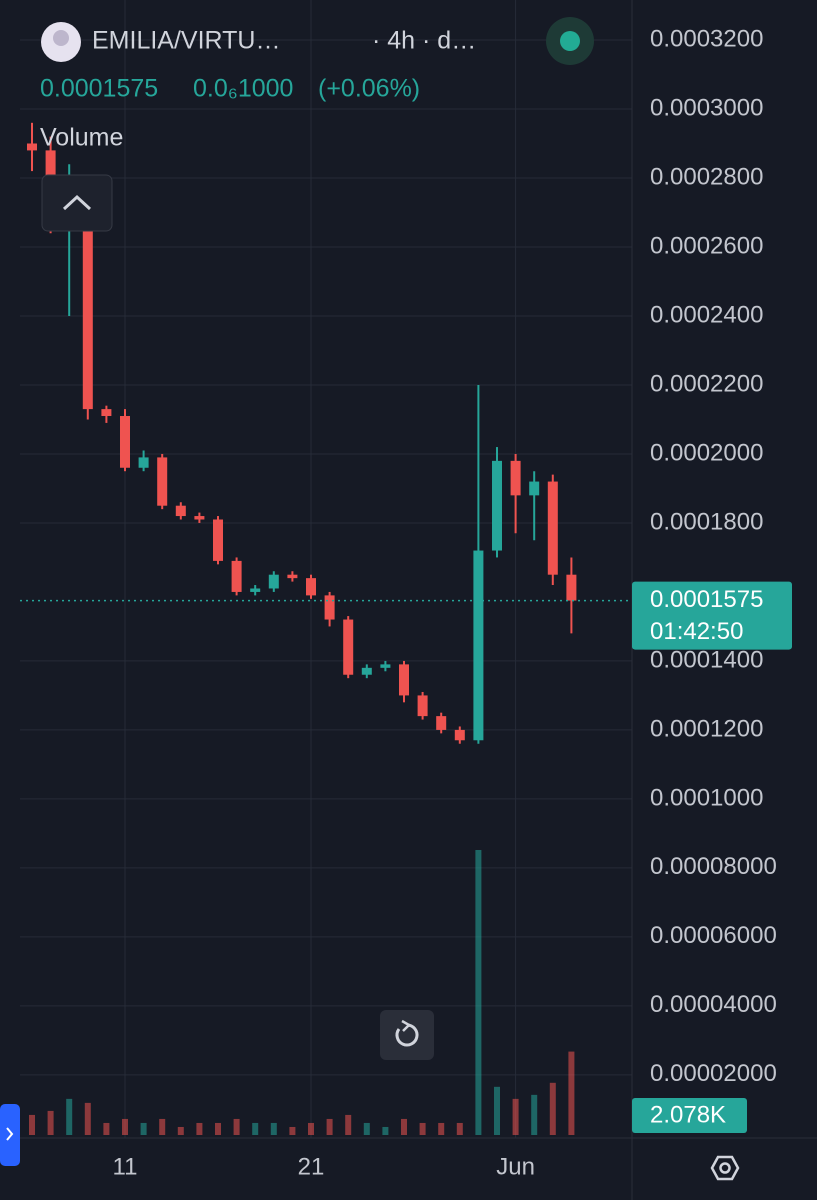 This screenshot has width=817, height=1200. I want to click on y-tick-label: 0.0002200, so click(706, 383).